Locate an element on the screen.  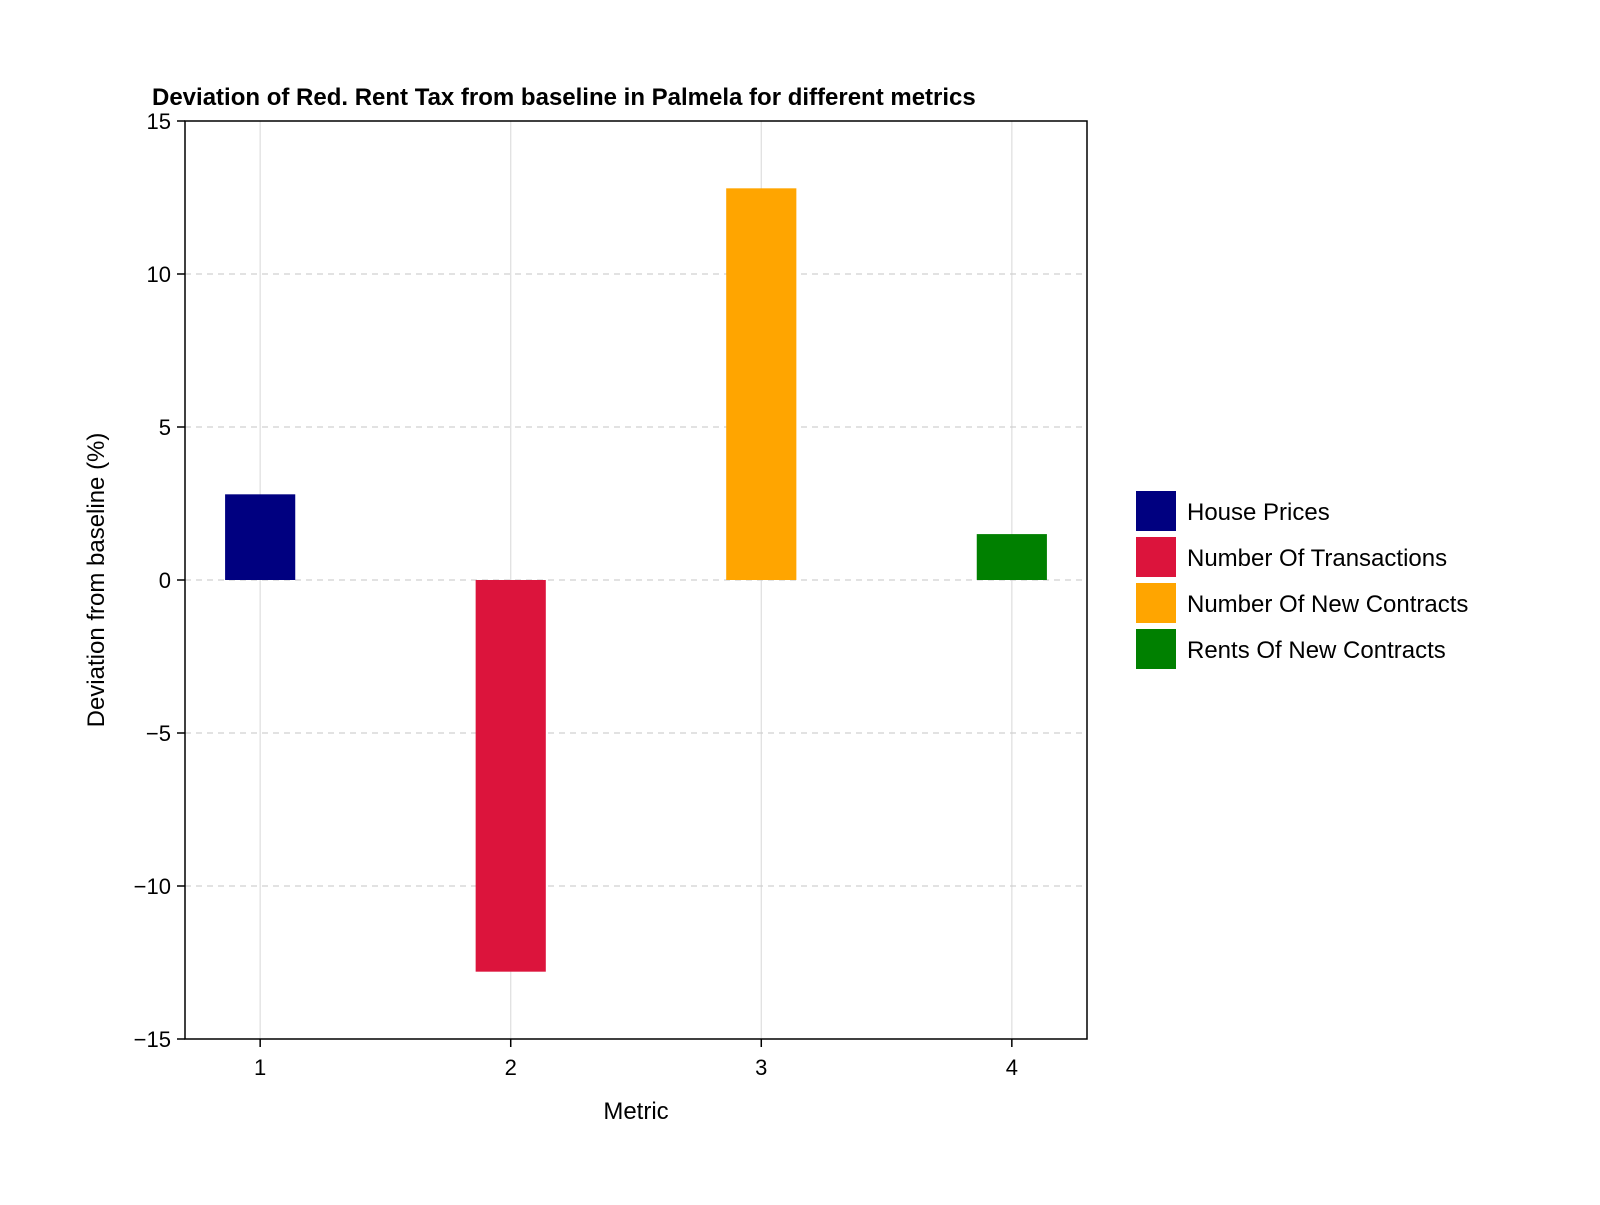
y-tick-label: −15 is located at coordinates (152, 1039).